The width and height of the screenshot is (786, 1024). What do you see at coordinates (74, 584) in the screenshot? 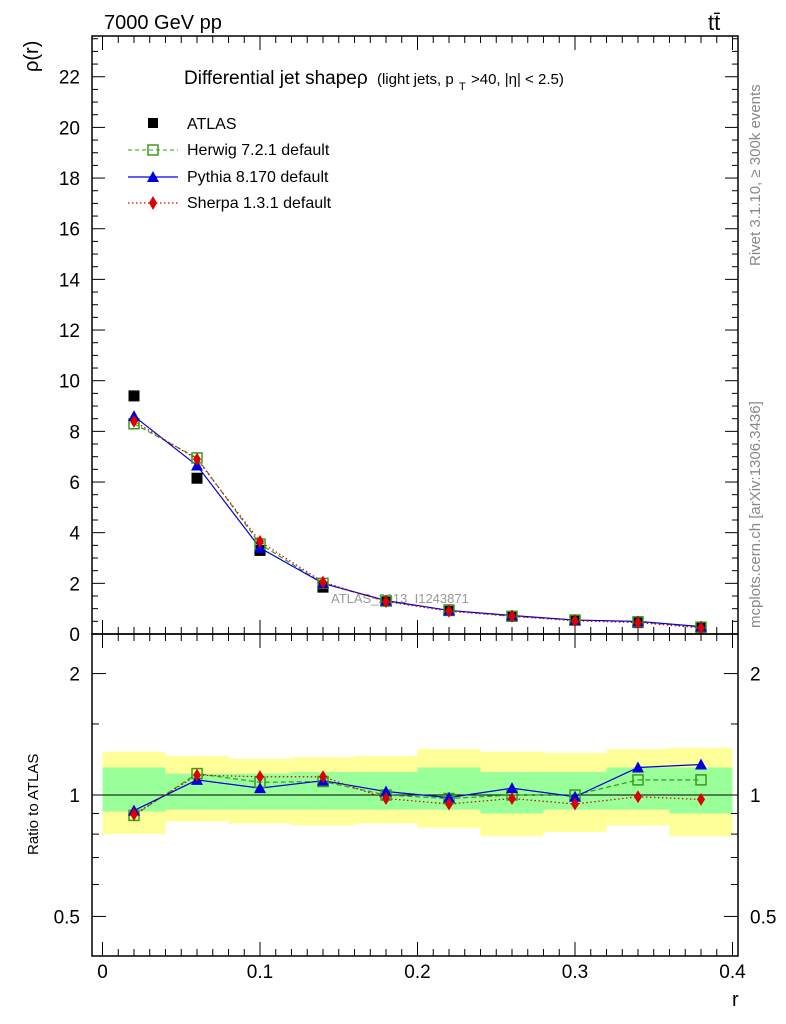
I see `main-y-tick-label: 2` at bounding box center [74, 584].